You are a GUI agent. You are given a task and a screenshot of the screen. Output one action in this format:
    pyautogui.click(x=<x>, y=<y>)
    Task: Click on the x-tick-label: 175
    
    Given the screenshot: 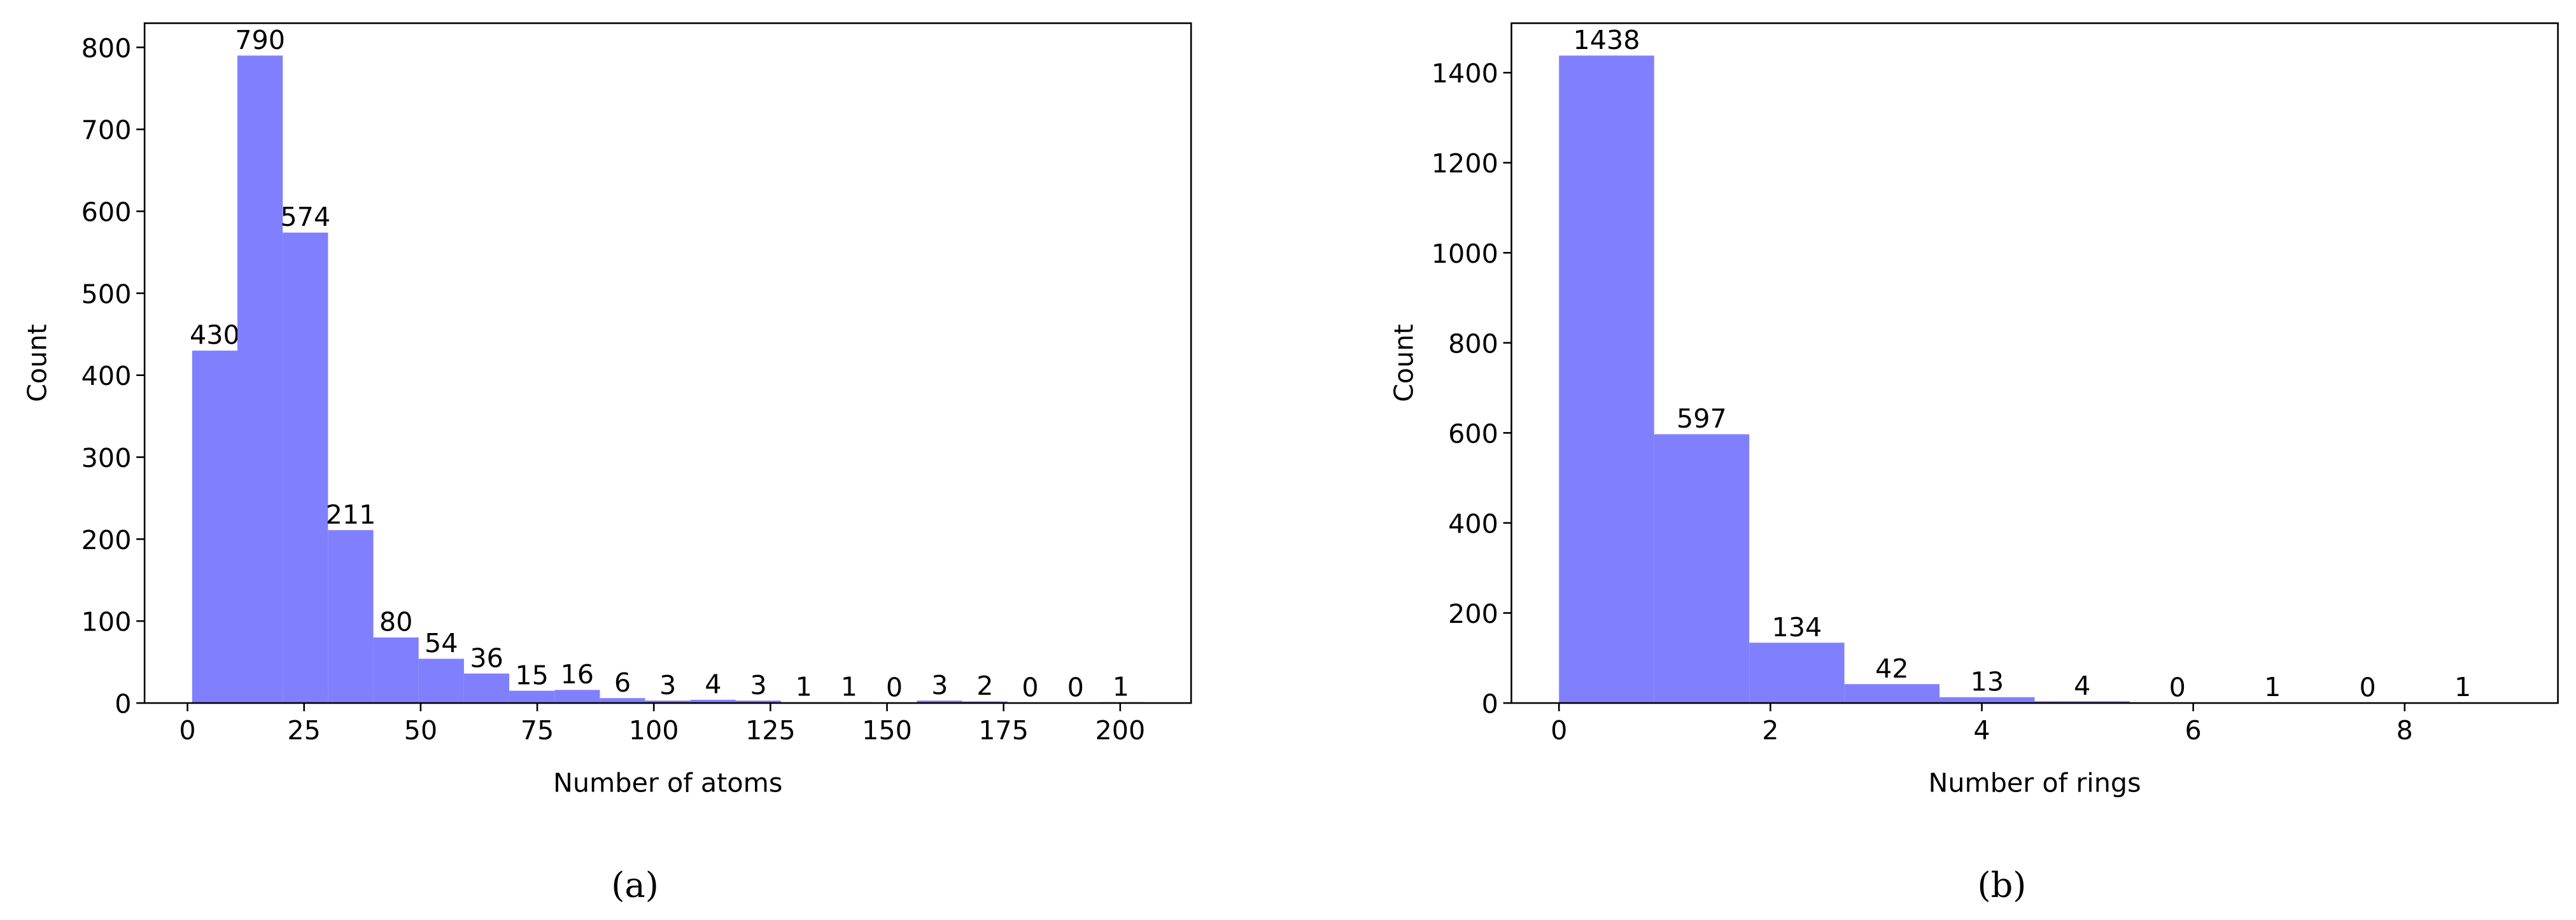 What is the action you would take?
    pyautogui.click(x=1004, y=730)
    